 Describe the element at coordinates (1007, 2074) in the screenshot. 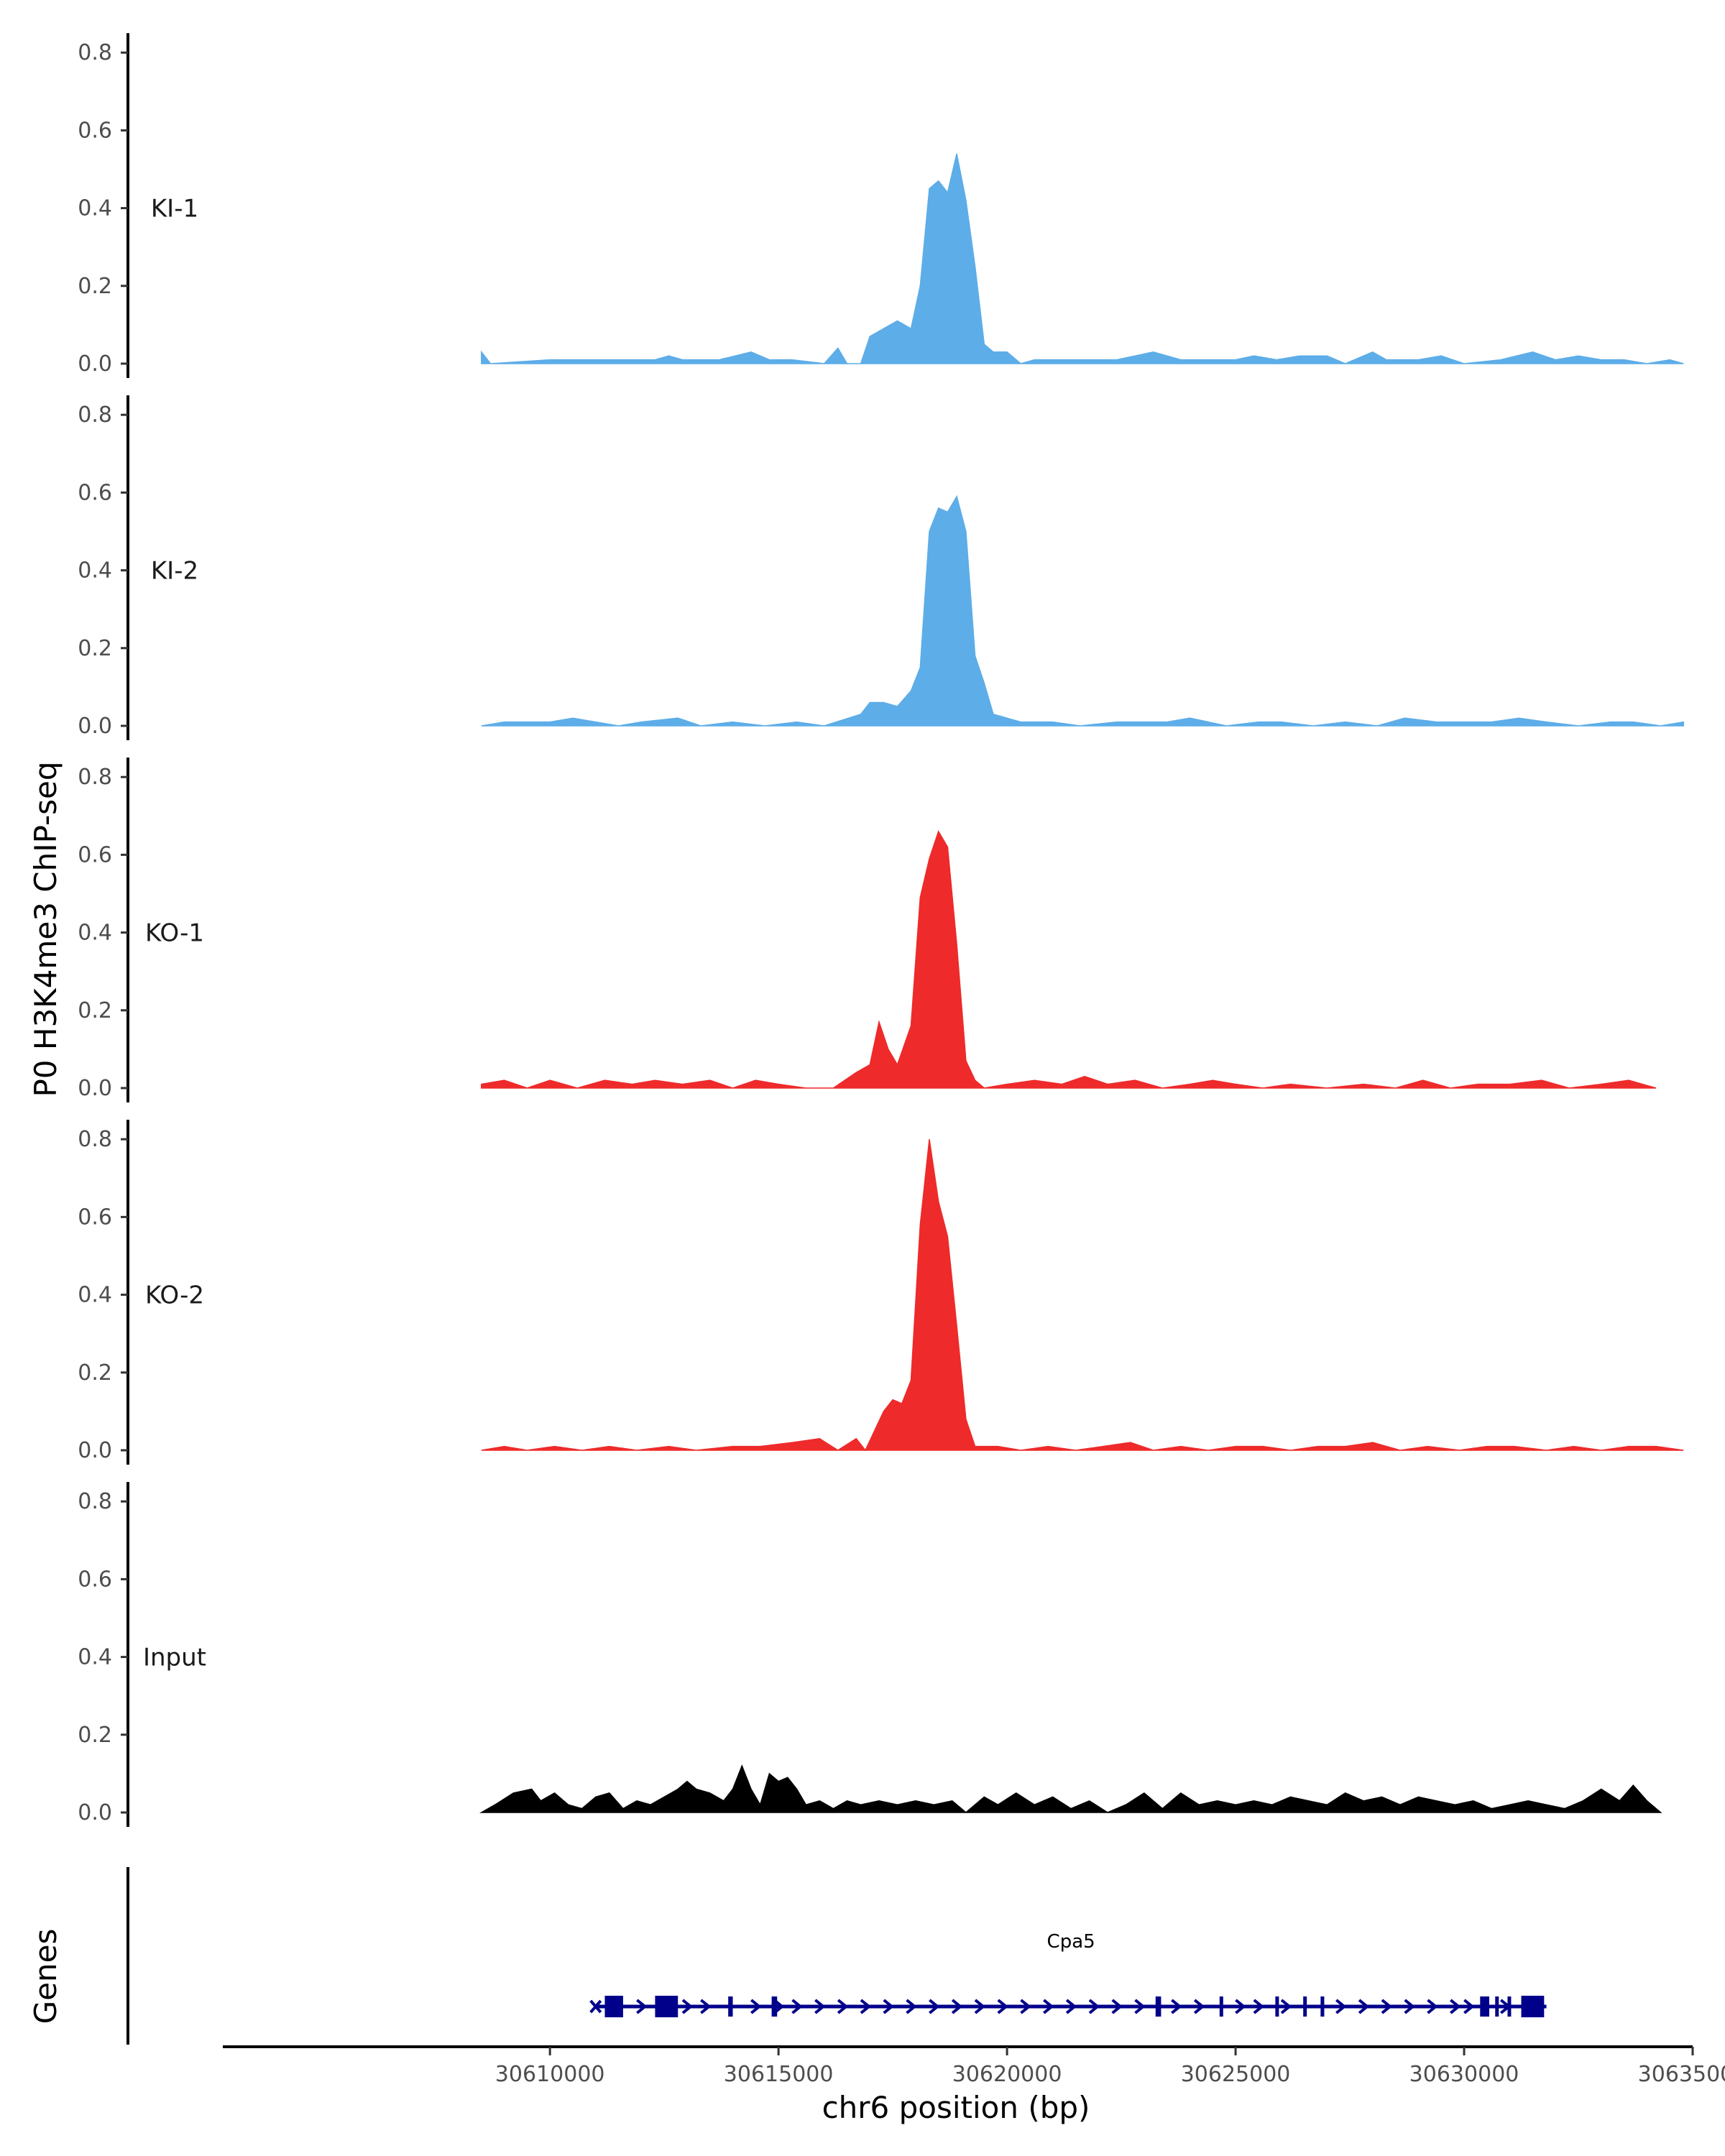

I see `x-tick-label: 30620000` at that location.